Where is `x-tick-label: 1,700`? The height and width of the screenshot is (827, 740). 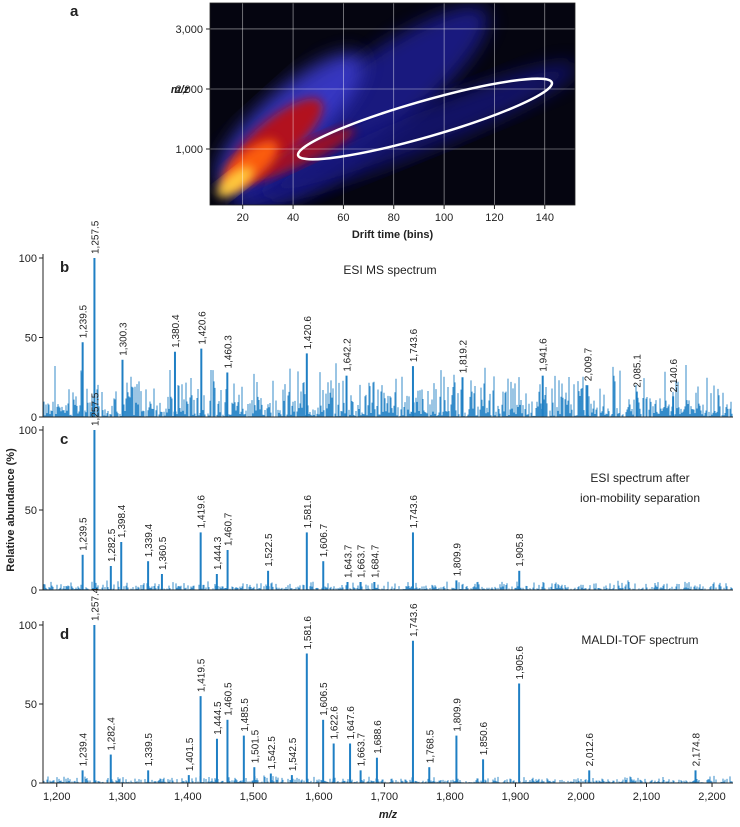 x-tick-label: 1,700 is located at coordinates (385, 797).